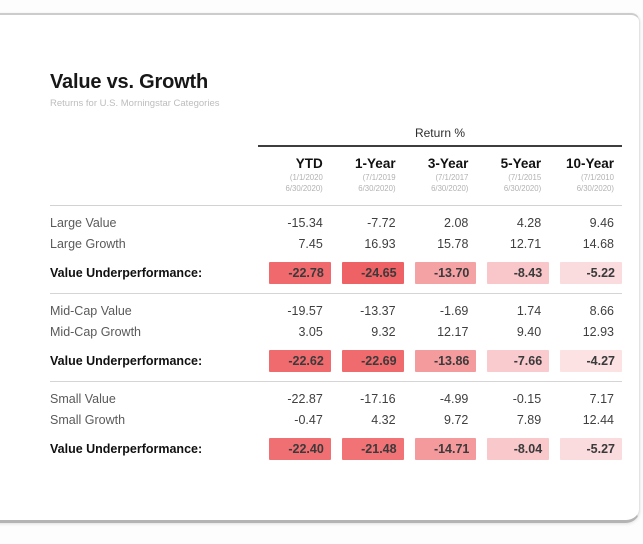  I want to click on value-cell: -14.71, so click(440, 448).